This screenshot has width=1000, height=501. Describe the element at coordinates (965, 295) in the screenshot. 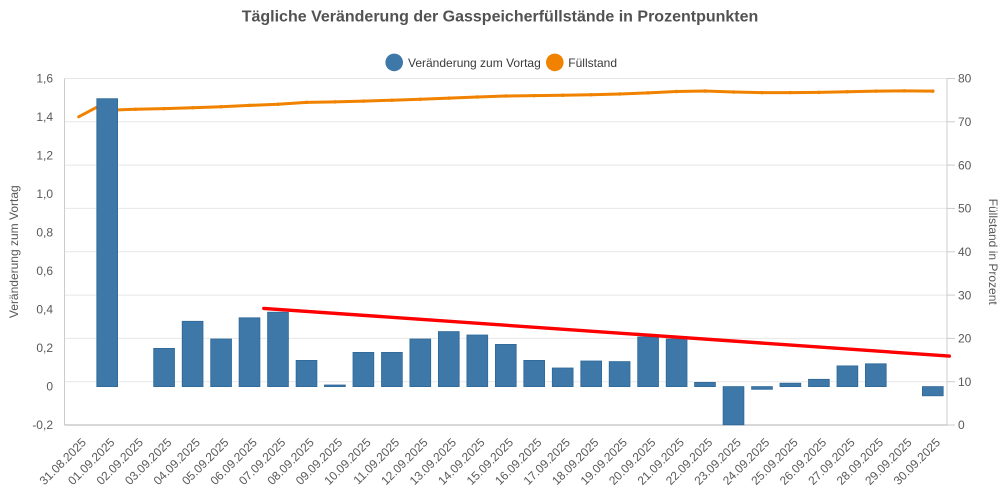

I see `svg-text: 30` at that location.